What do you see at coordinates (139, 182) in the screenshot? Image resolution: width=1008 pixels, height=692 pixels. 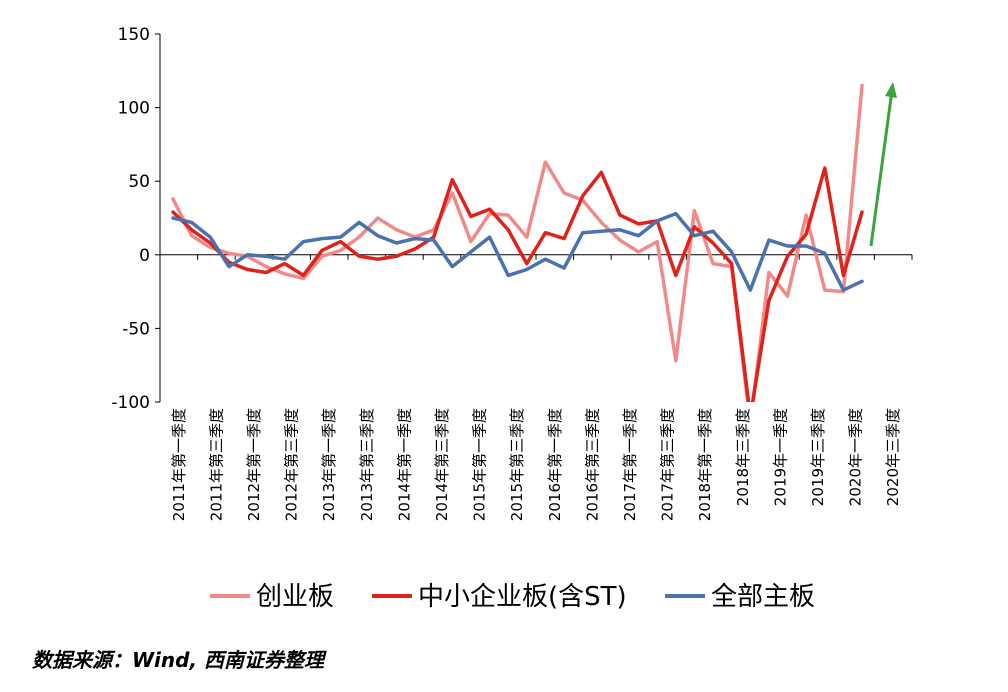 I see `y-tick-label: 50` at bounding box center [139, 182].